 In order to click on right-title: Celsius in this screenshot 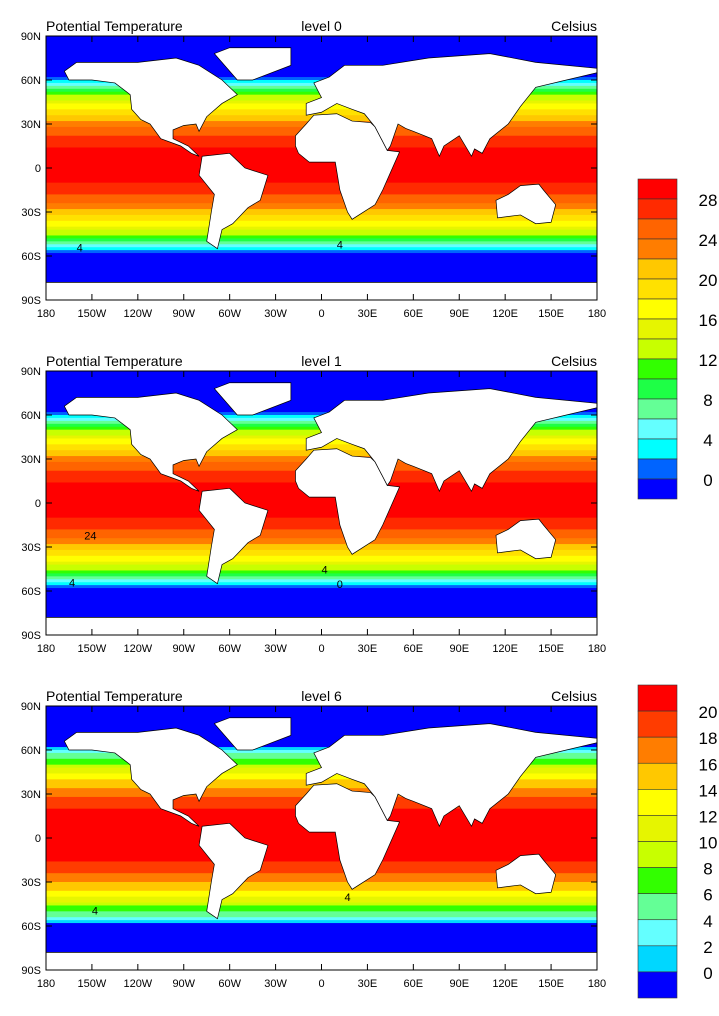, I will do `click(574, 26)`.